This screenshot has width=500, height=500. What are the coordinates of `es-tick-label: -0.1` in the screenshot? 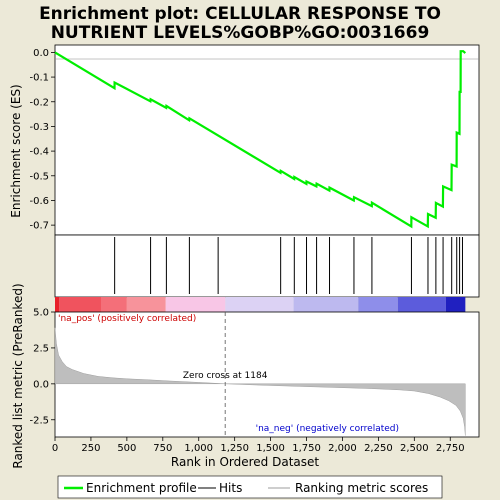 It's located at (39, 78).